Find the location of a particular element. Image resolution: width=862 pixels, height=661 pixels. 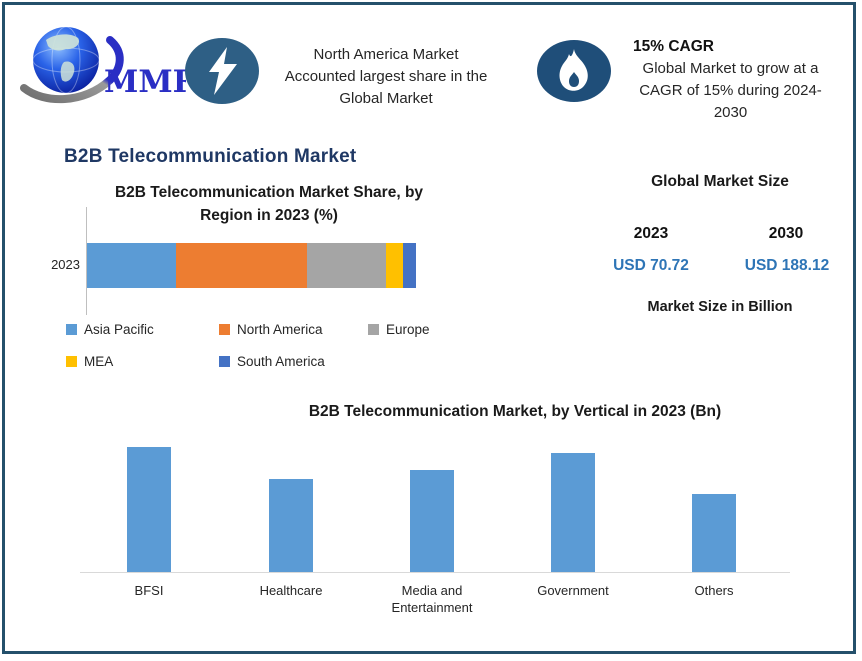

x-label-others: Others is located at coordinates (714, 590).